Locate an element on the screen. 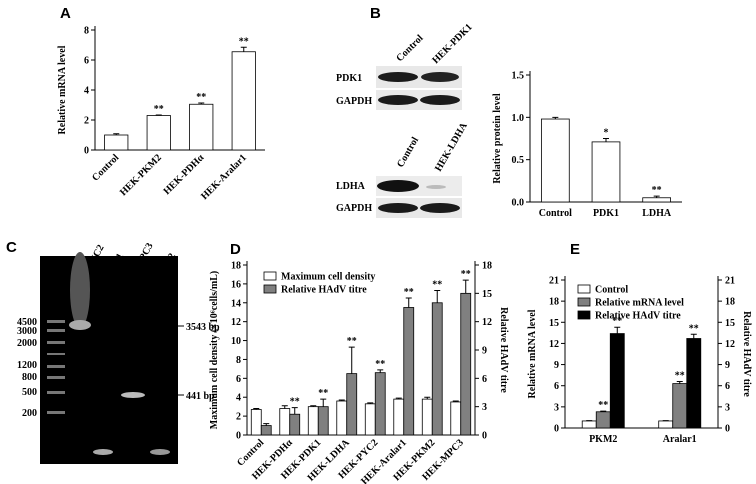  marker-label: 4500 is located at coordinates (27, 322).